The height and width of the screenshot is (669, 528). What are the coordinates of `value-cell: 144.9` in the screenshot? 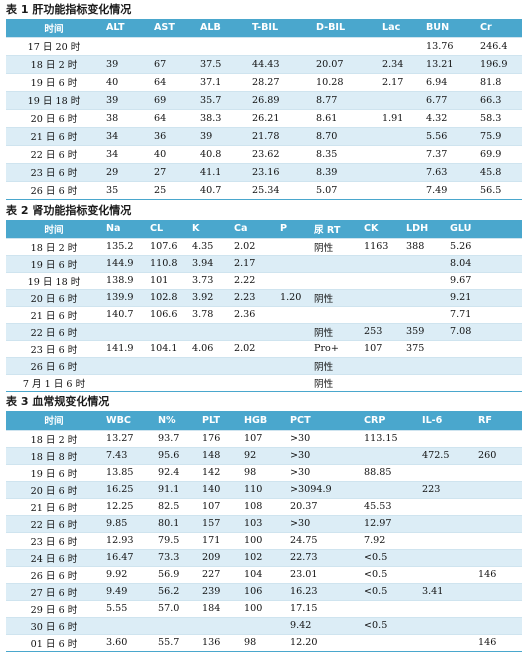 It's located at (124, 263).